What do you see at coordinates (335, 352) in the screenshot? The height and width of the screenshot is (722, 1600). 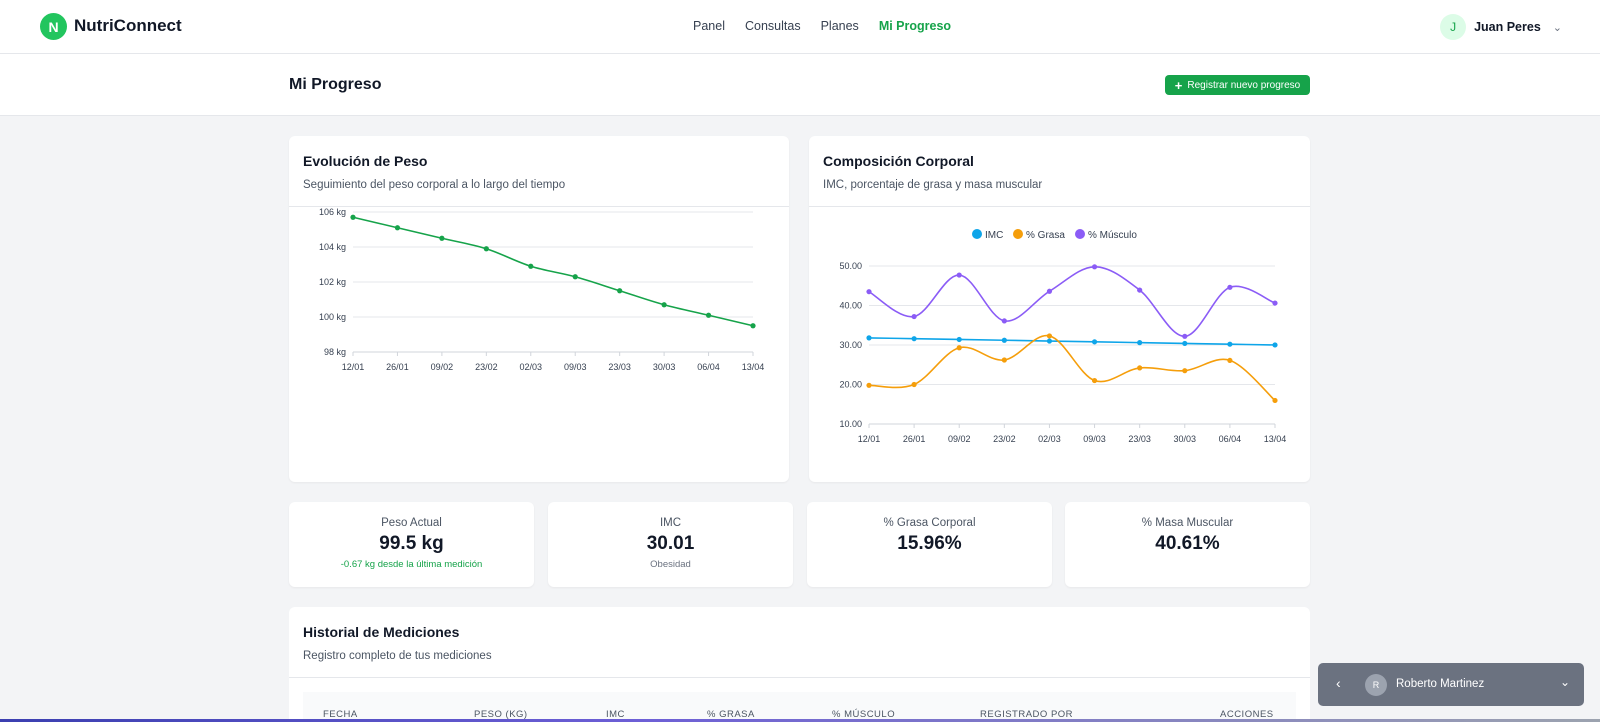 I see `y-tick-label: 98 kg` at bounding box center [335, 352].